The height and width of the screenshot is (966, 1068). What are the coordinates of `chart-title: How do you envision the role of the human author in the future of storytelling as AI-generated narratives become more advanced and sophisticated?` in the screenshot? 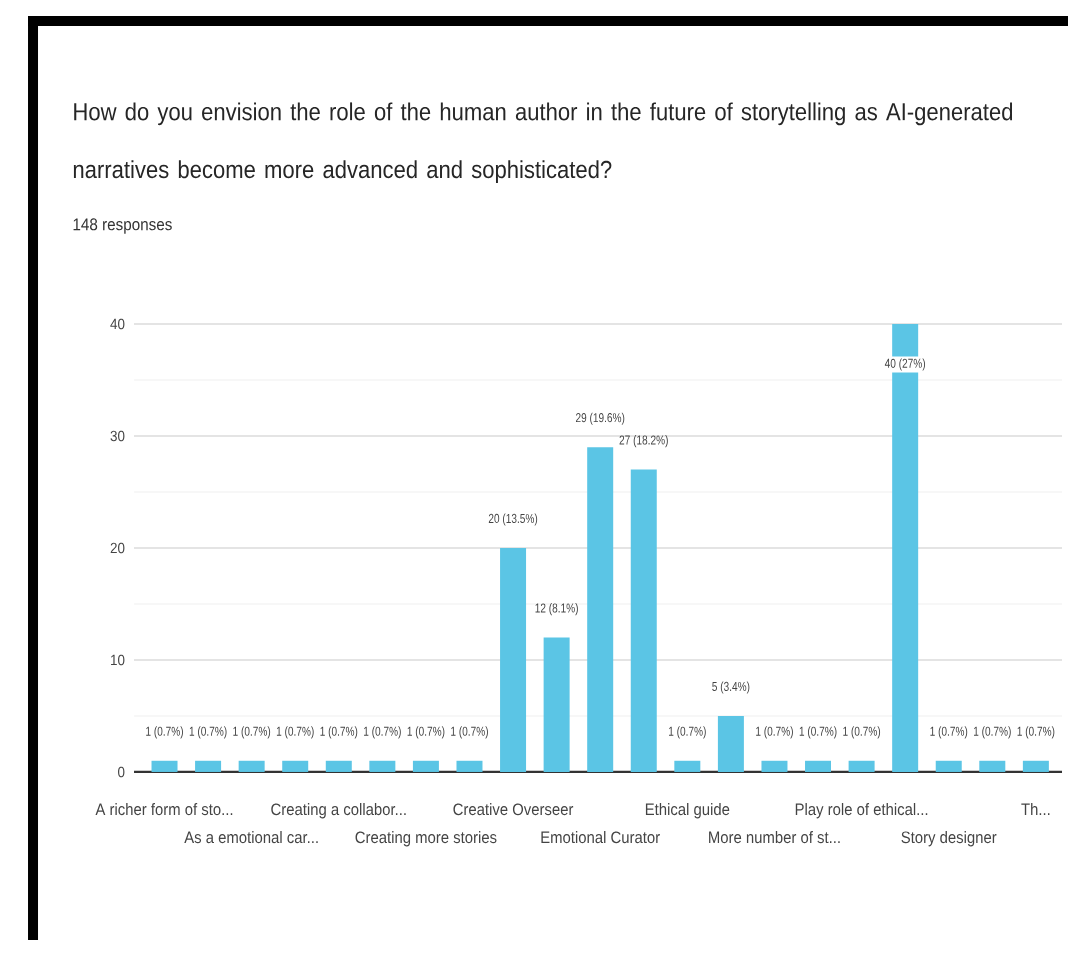 It's located at (543, 143).